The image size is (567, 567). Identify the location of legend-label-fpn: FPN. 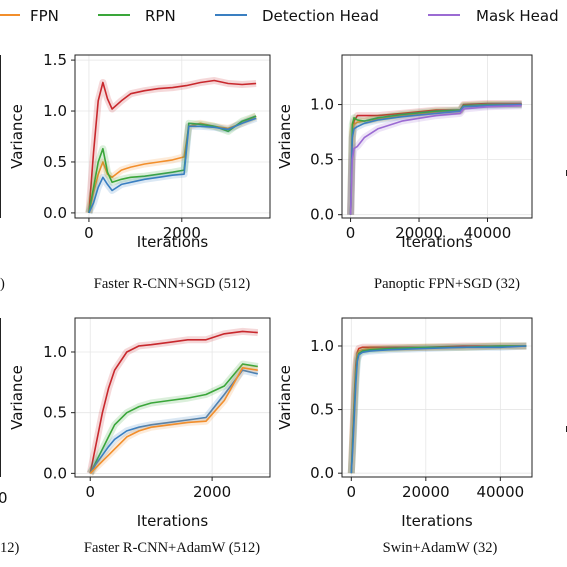
(44, 16).